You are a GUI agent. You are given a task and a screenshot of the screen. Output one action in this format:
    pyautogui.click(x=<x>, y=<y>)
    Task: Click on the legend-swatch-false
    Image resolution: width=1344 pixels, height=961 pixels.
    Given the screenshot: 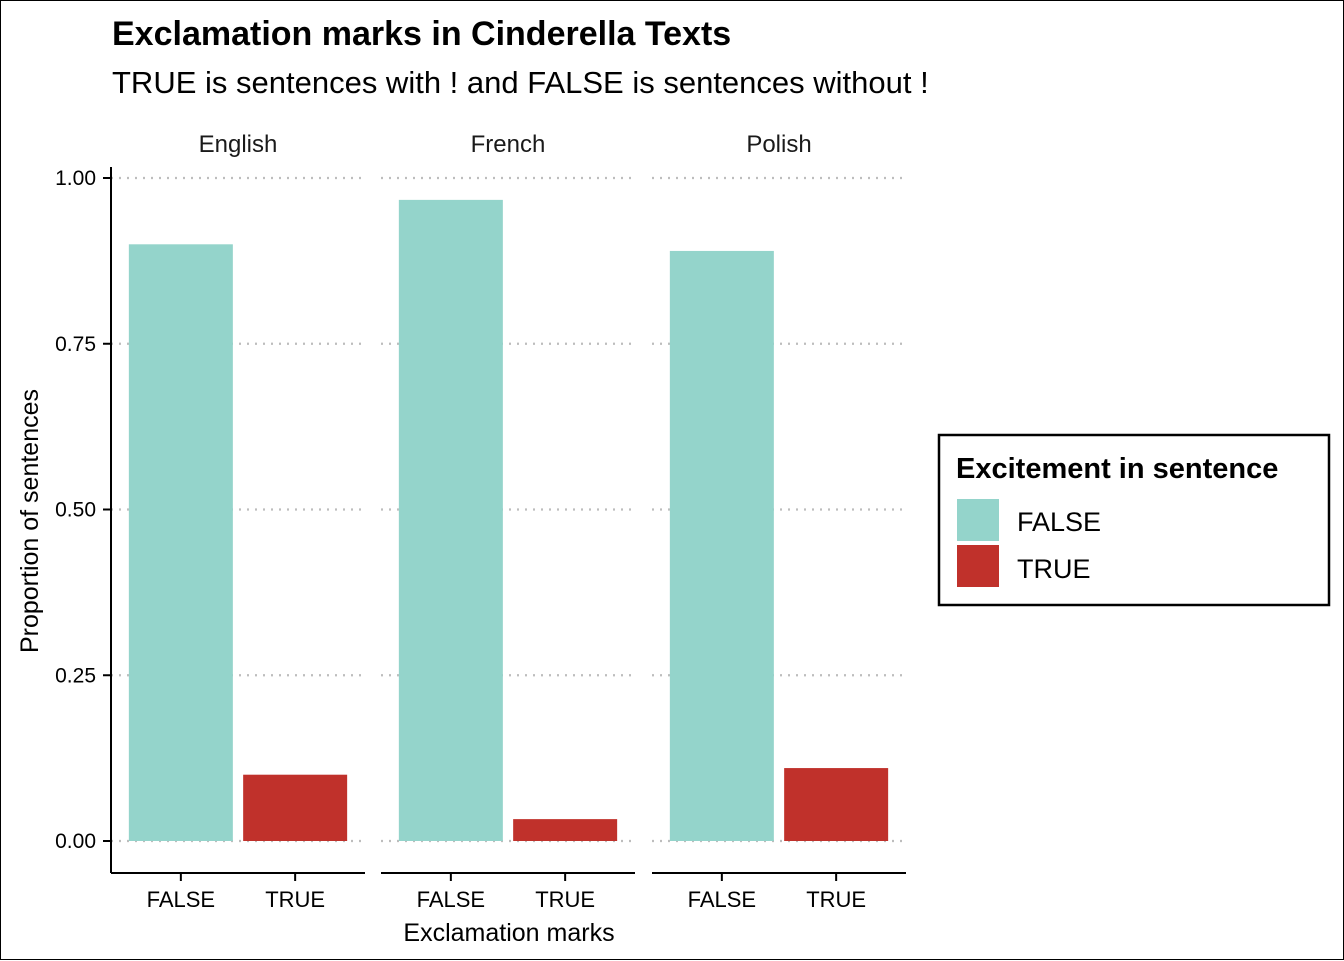 What is the action you would take?
    pyautogui.click(x=978, y=520)
    